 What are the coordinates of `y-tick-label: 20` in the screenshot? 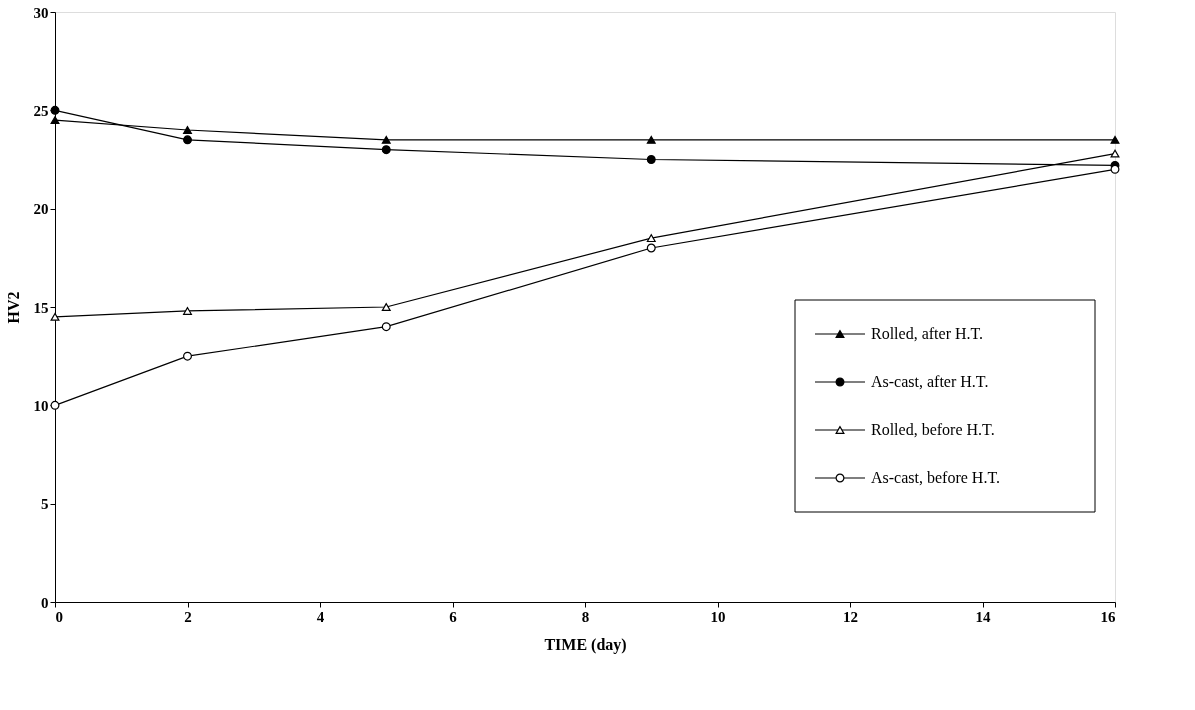 It's located at (41, 209).